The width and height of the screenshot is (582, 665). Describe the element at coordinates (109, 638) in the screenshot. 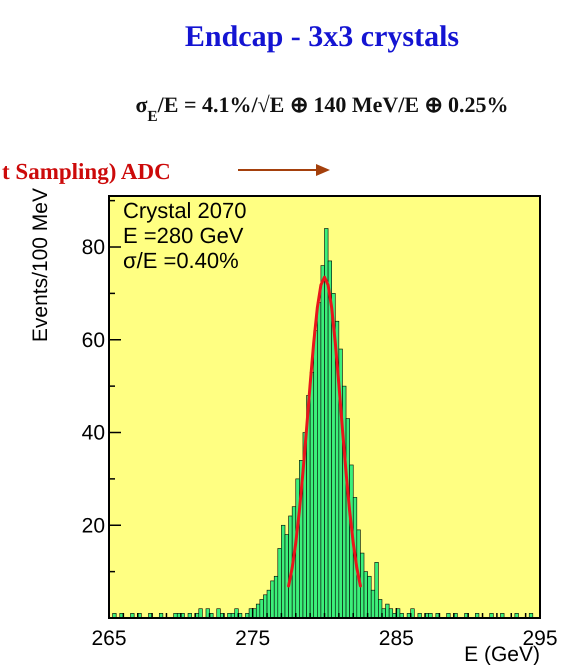

I see `x-tick-label: 265` at that location.